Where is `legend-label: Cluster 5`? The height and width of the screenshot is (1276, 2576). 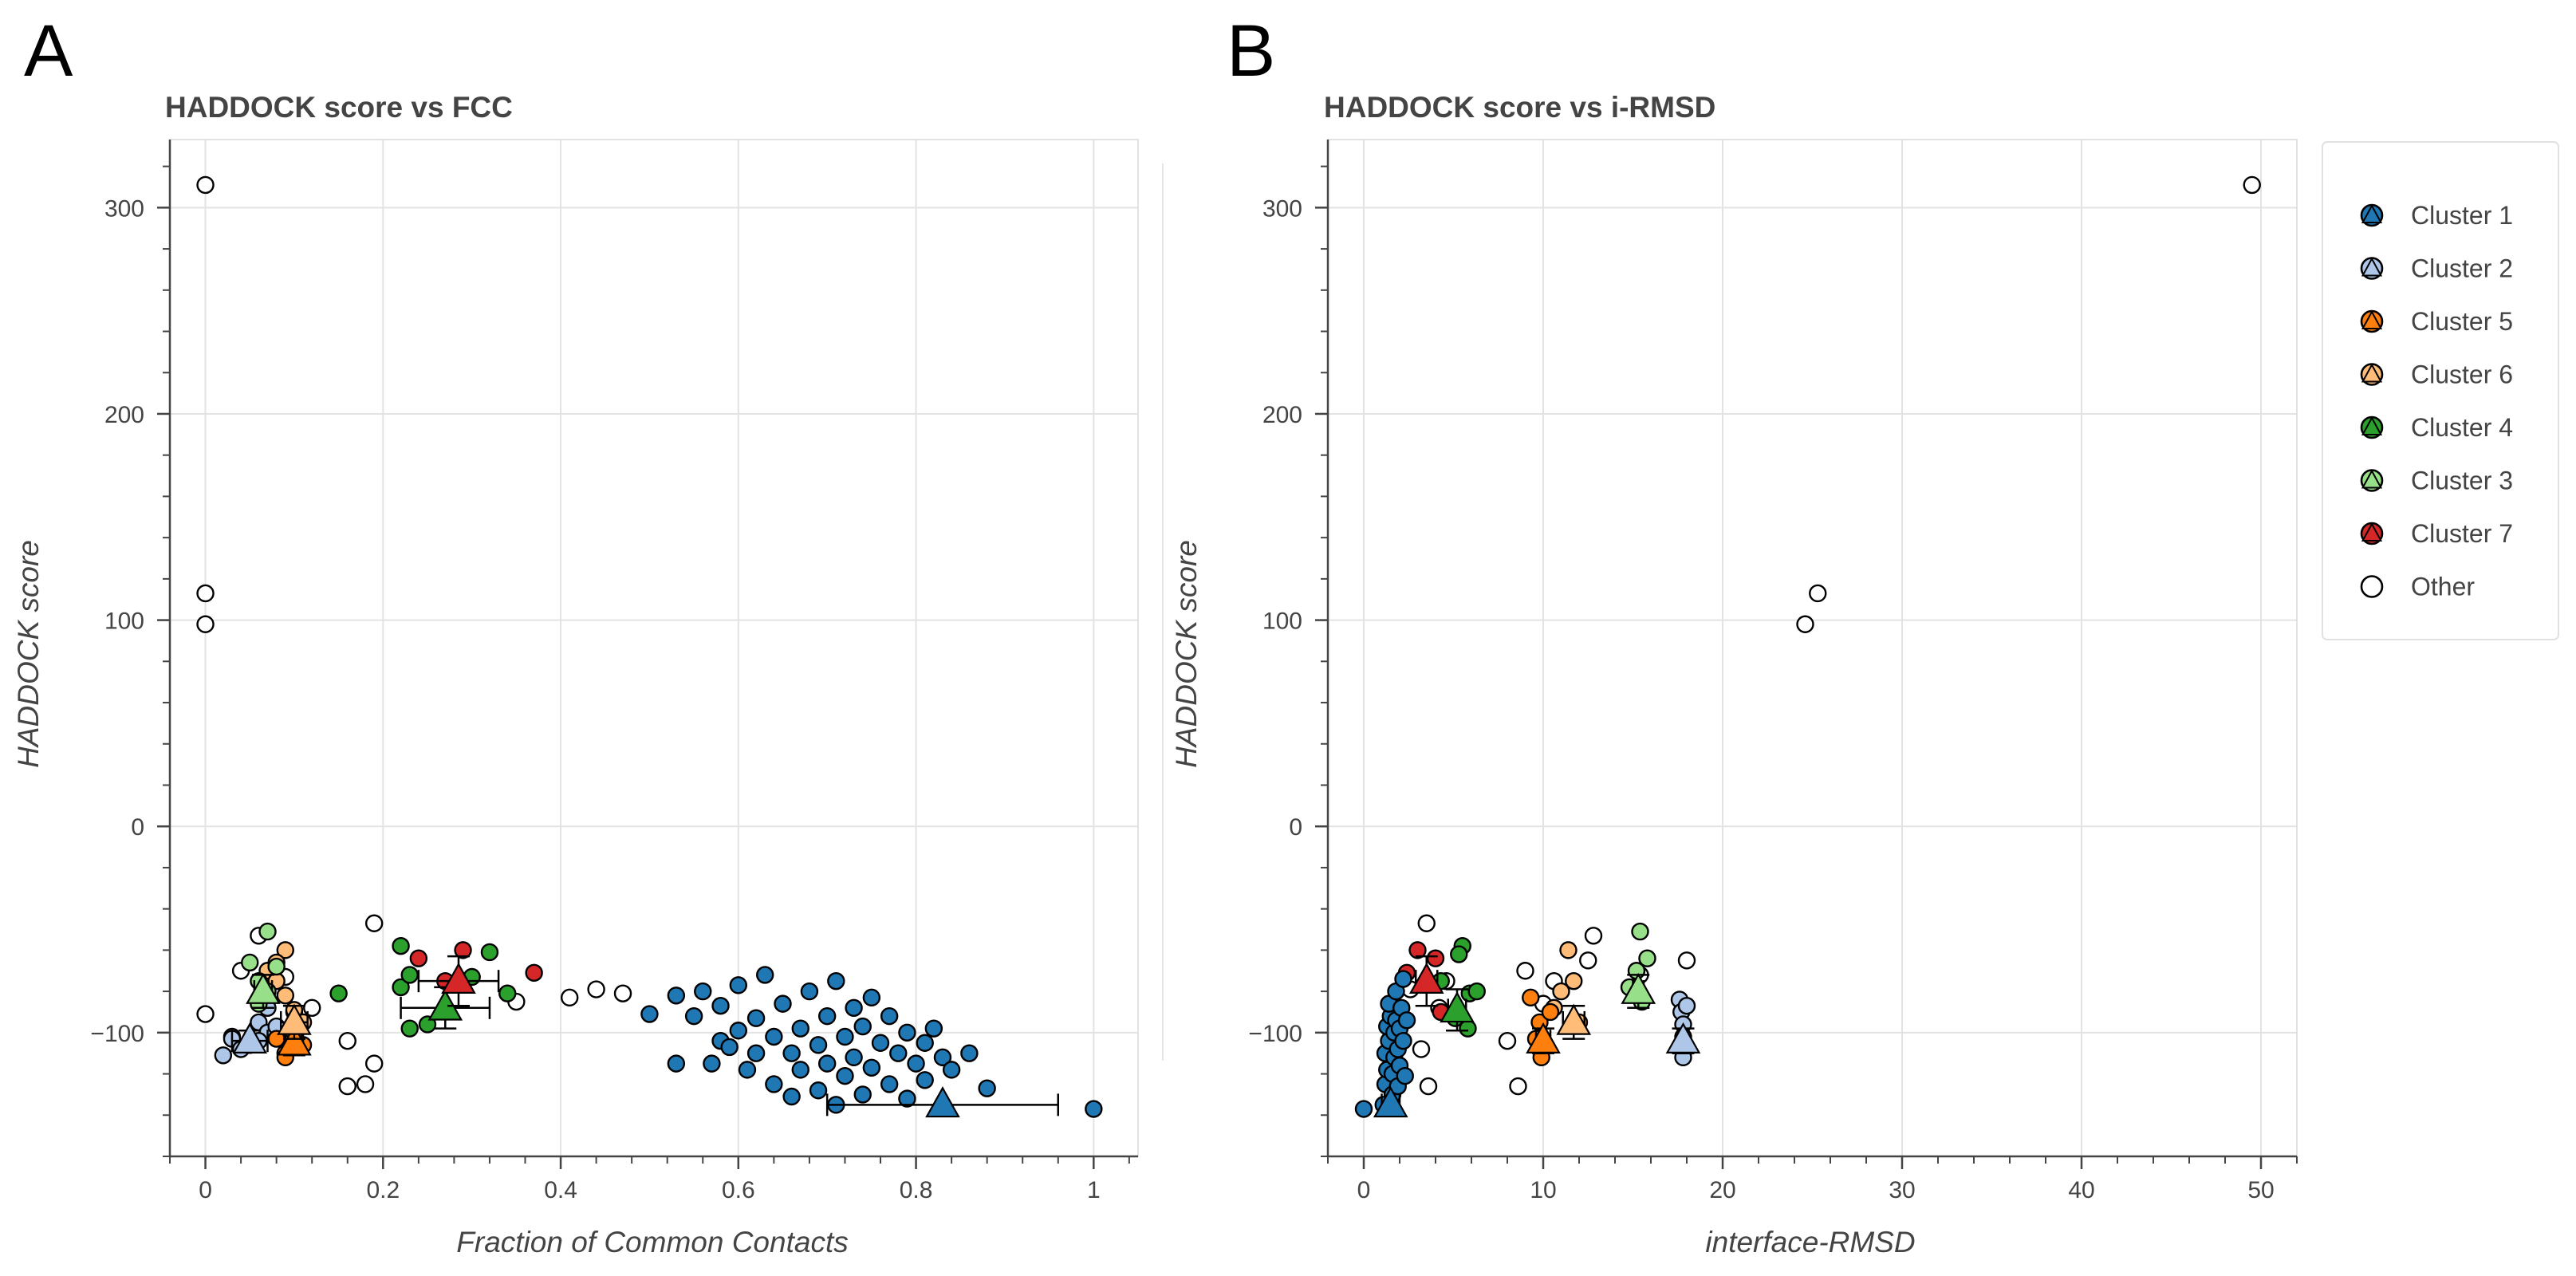 legend-label: Cluster 5 is located at coordinates (2462, 322).